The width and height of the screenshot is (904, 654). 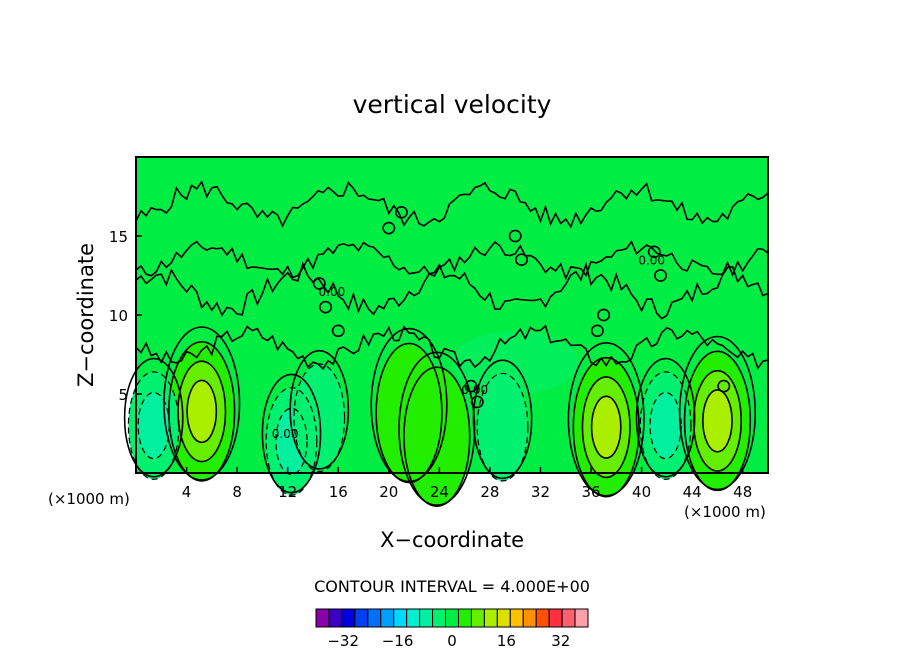 I want to click on colorbar-tick-label: 0, so click(x=452, y=641).